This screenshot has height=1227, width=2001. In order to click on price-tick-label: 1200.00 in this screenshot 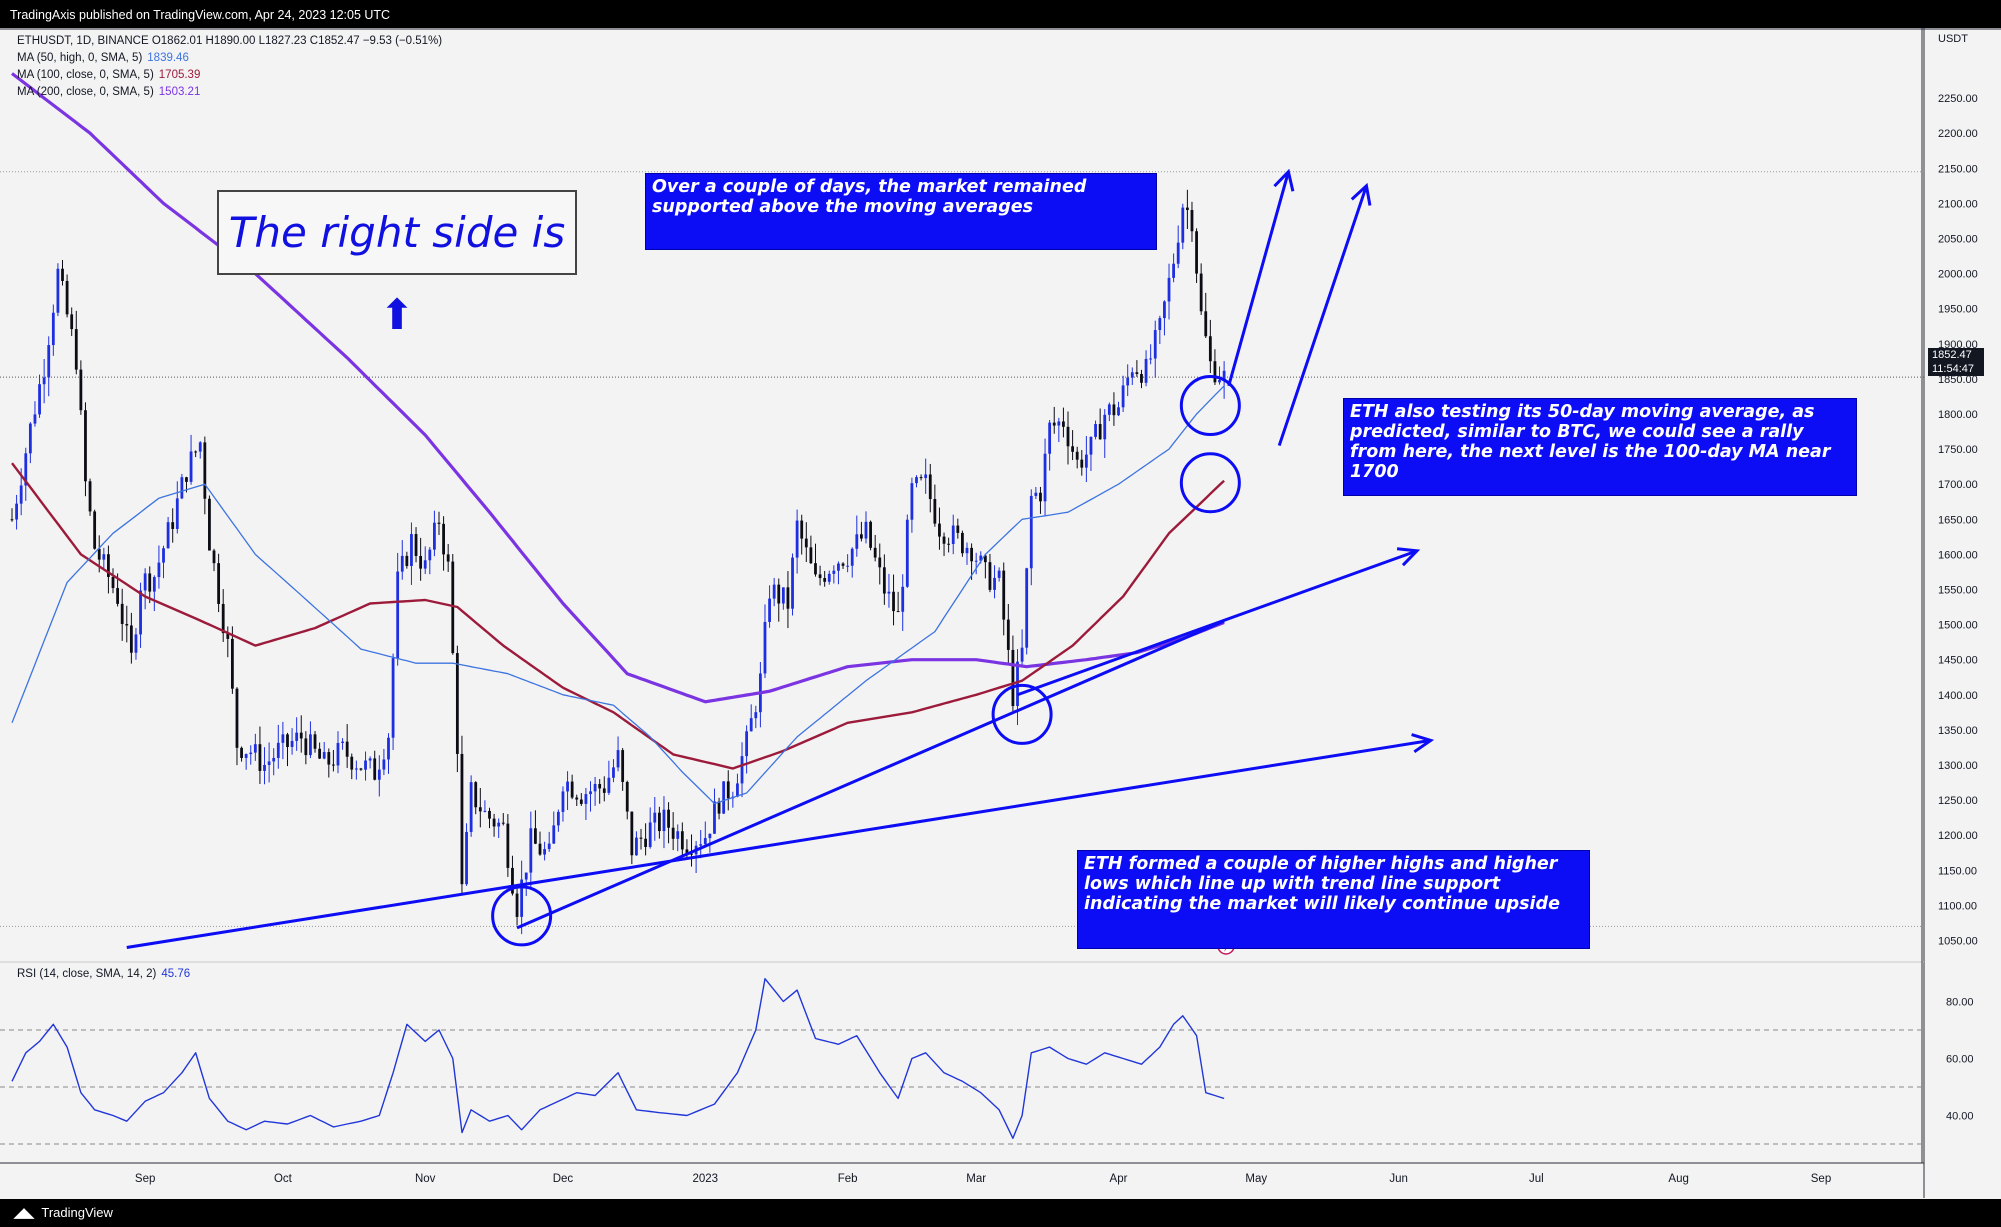, I will do `click(1958, 836)`.